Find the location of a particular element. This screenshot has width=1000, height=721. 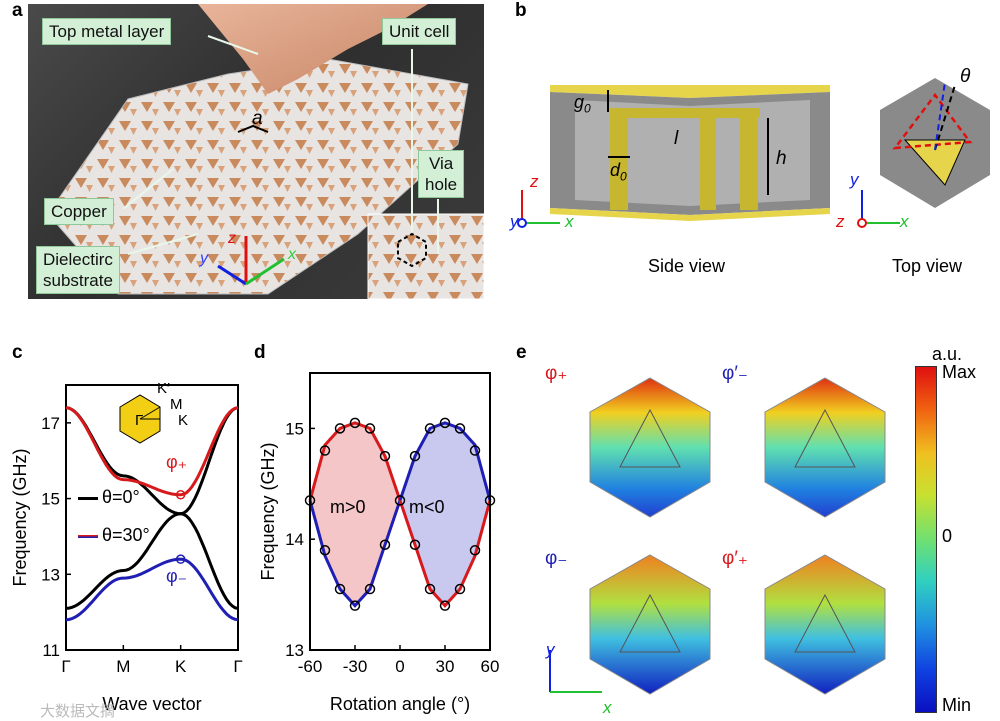

panel-c-ylabel: Frequency (GHz) is located at coordinates (20, 517).